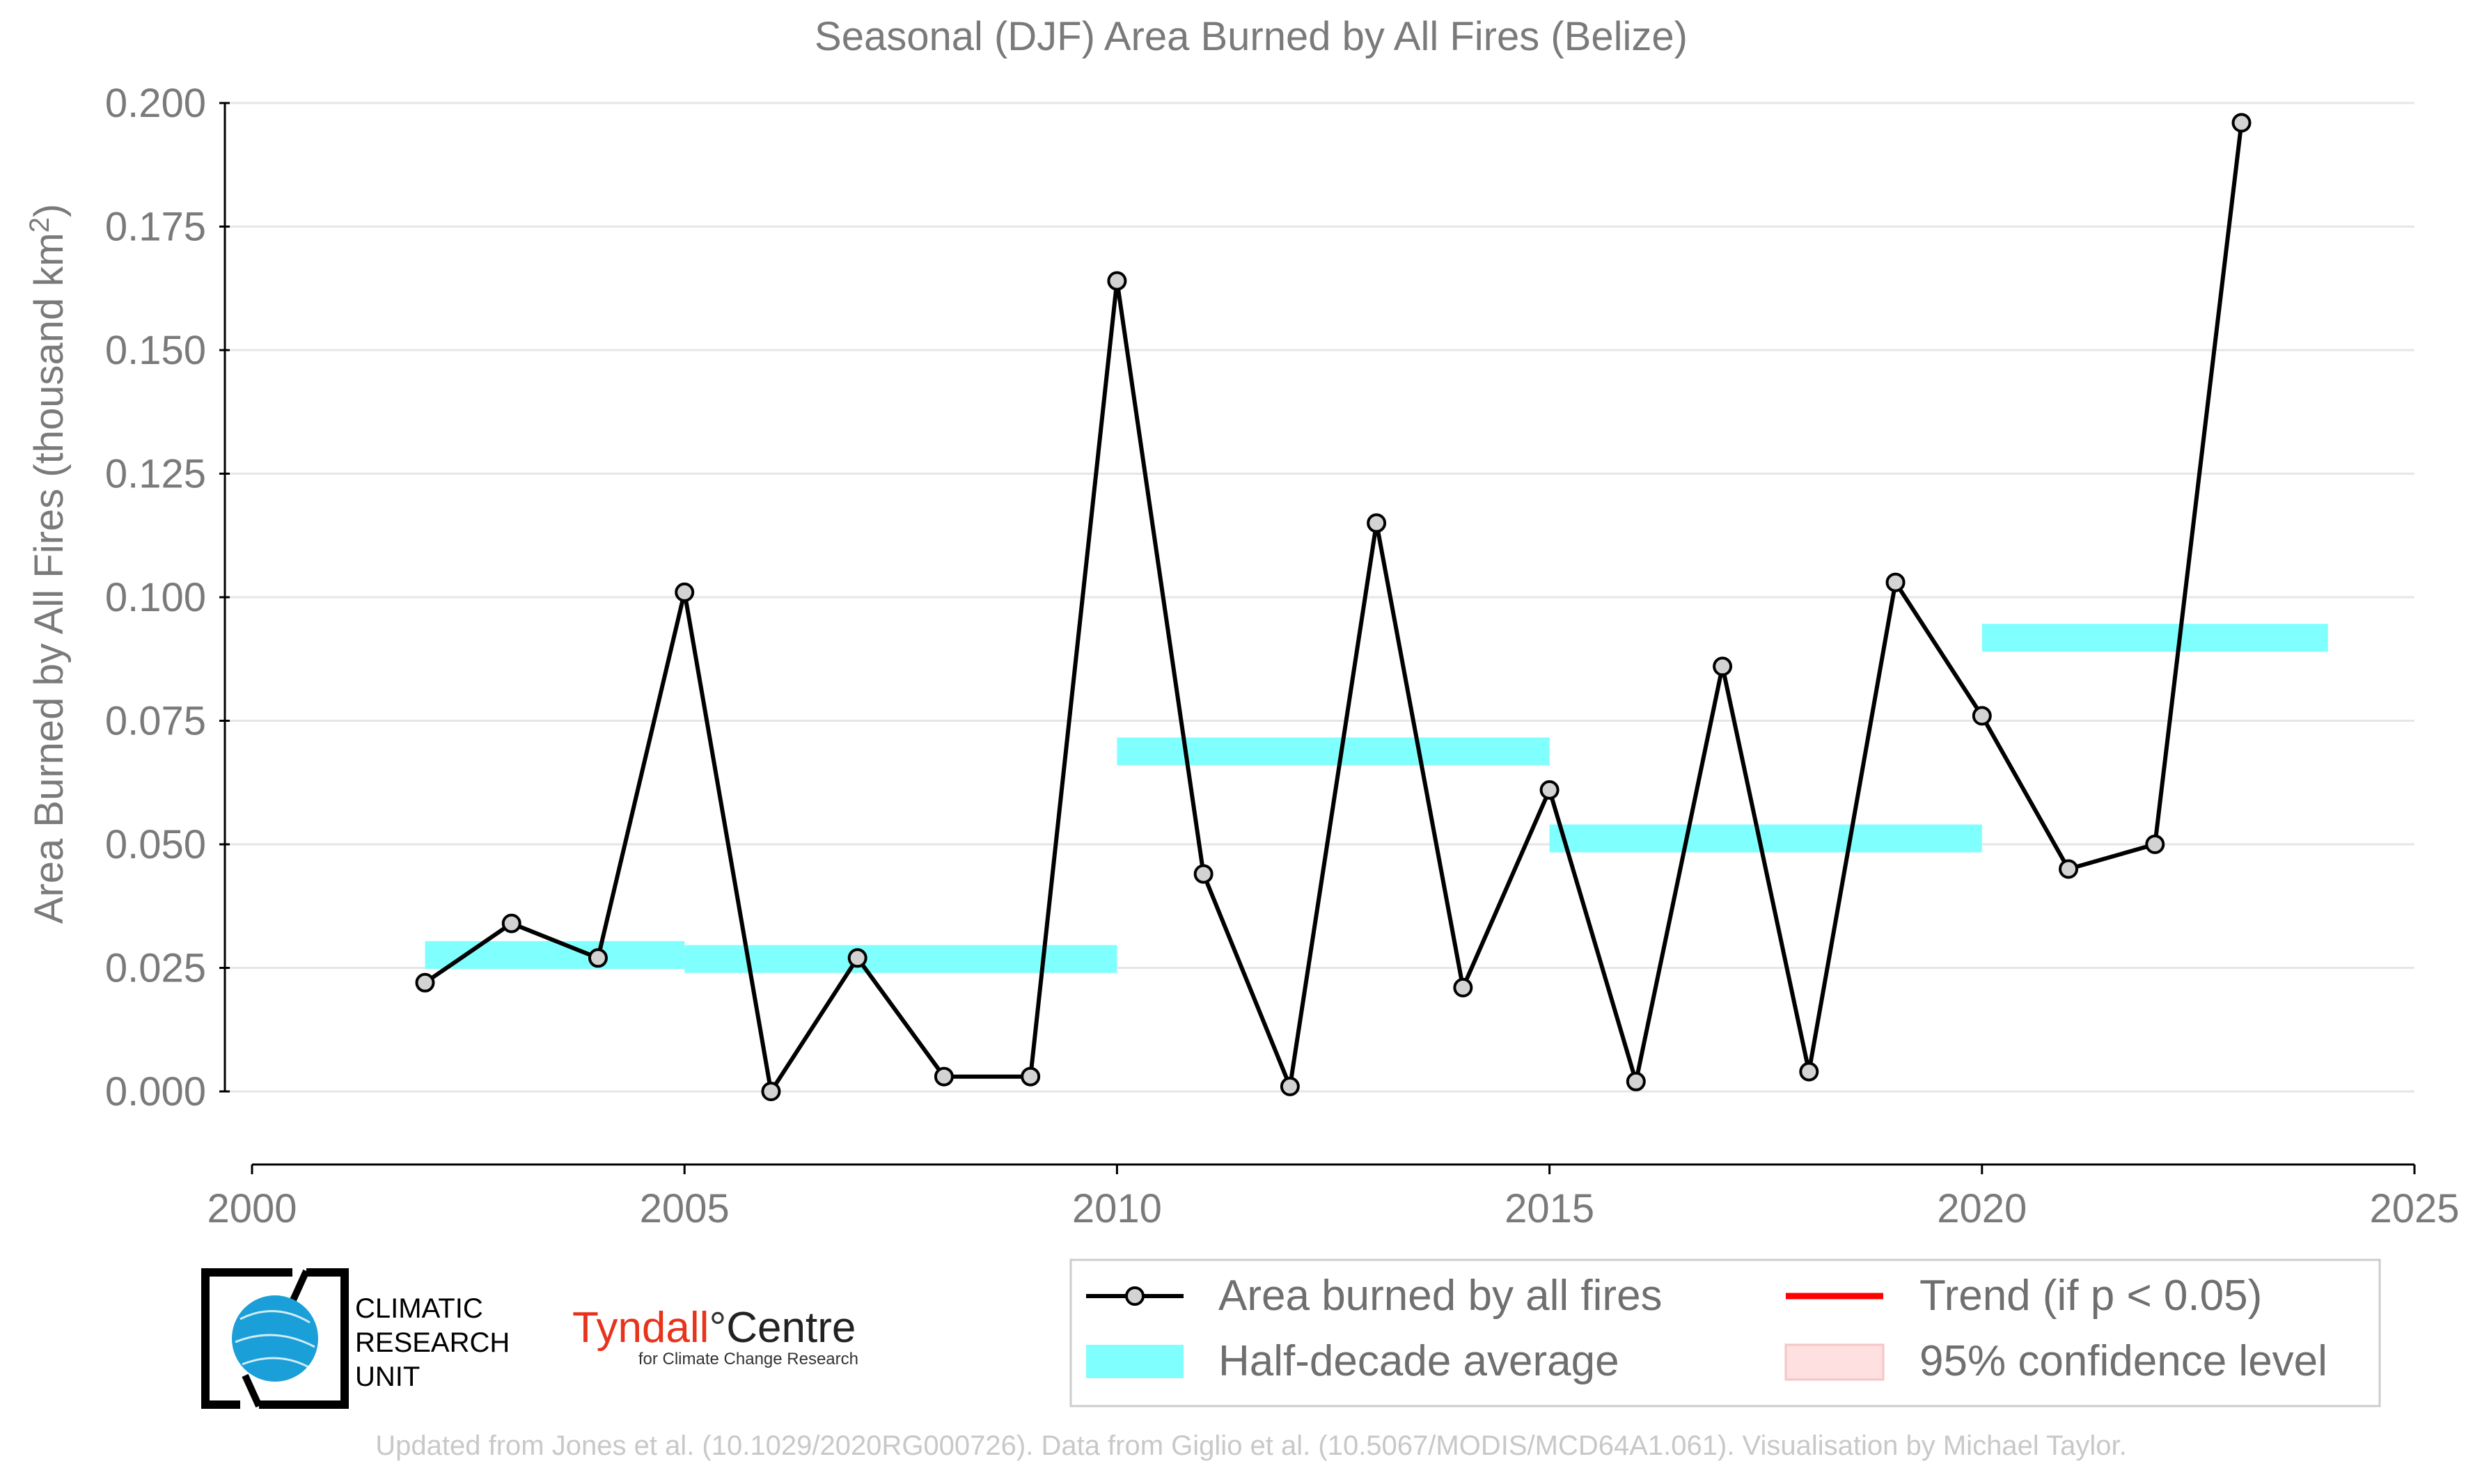  What do you see at coordinates (419, 1308) in the screenshot?
I see `cru-label-1: CLIMATIC` at bounding box center [419, 1308].